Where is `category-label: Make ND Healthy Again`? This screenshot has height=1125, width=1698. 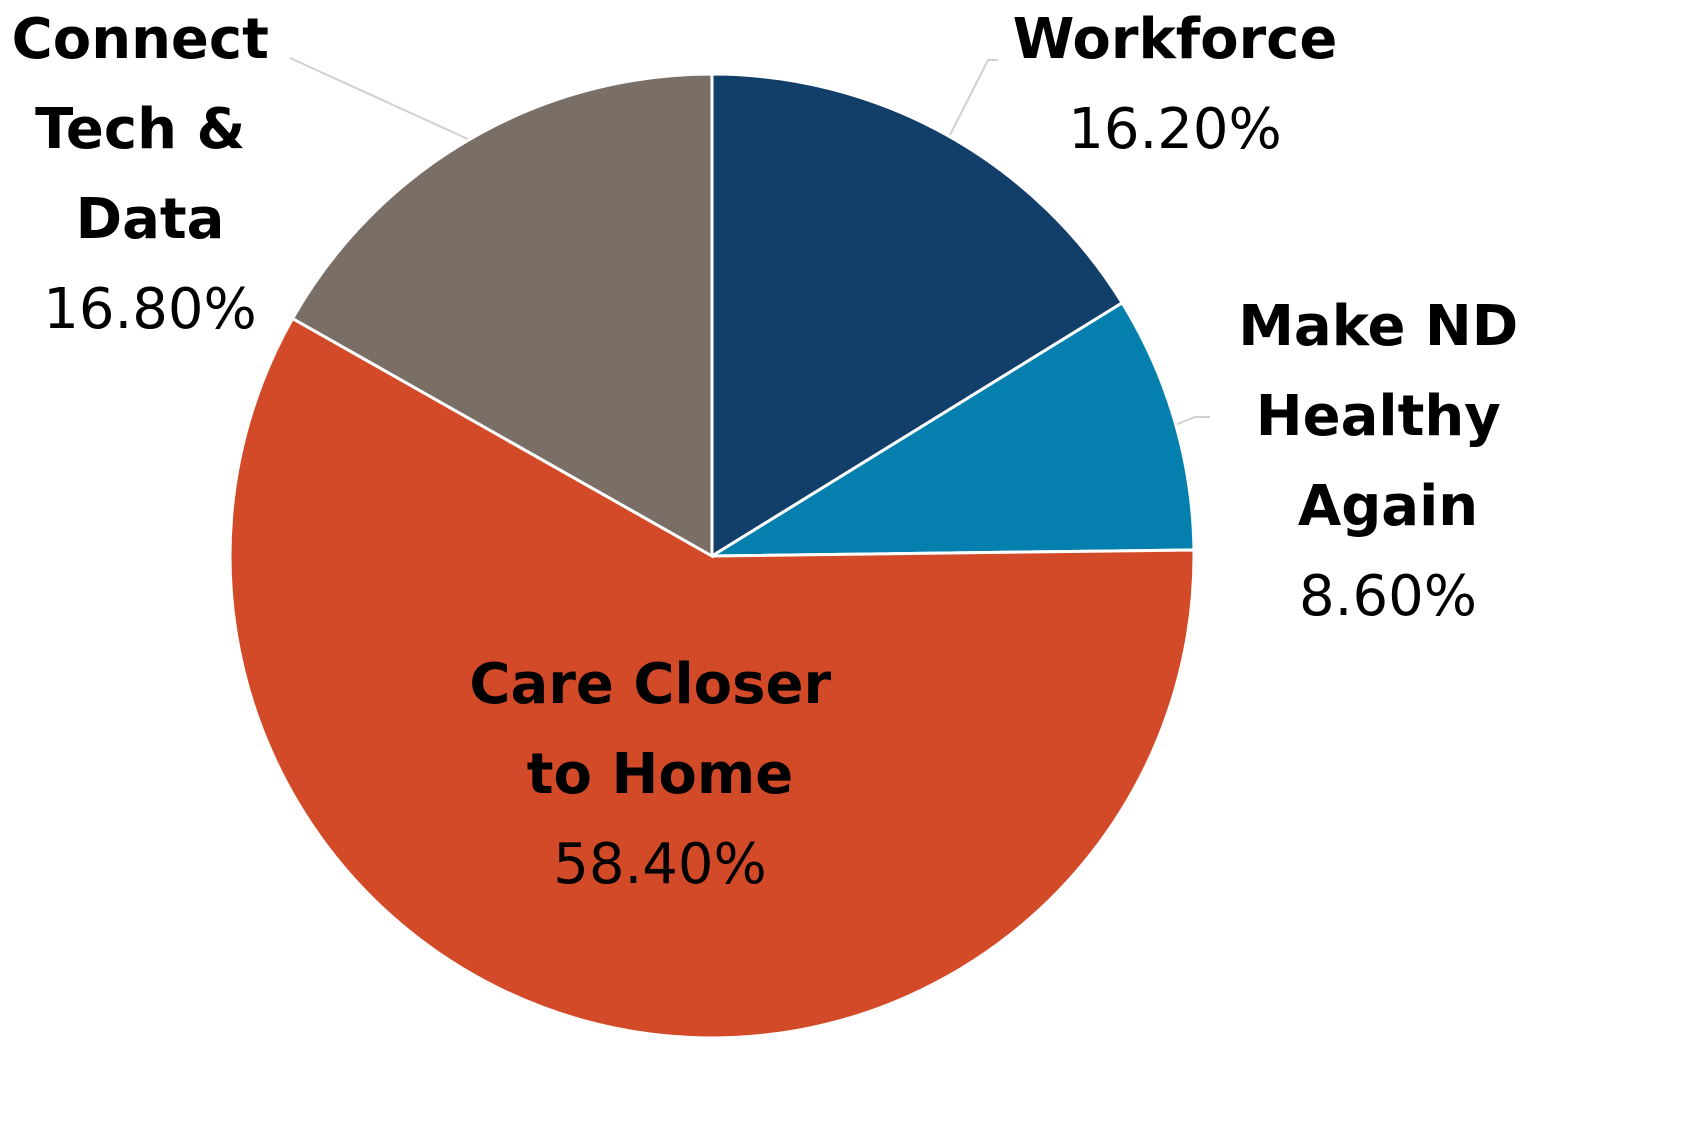
category-label: Make ND Healthy Again is located at coordinates (1388, 416).